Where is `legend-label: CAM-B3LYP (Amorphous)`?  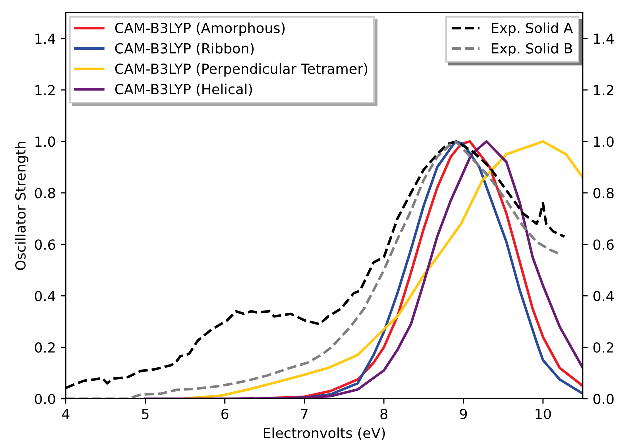 legend-label: CAM-B3LYP (Amorphous) is located at coordinates (200, 29).